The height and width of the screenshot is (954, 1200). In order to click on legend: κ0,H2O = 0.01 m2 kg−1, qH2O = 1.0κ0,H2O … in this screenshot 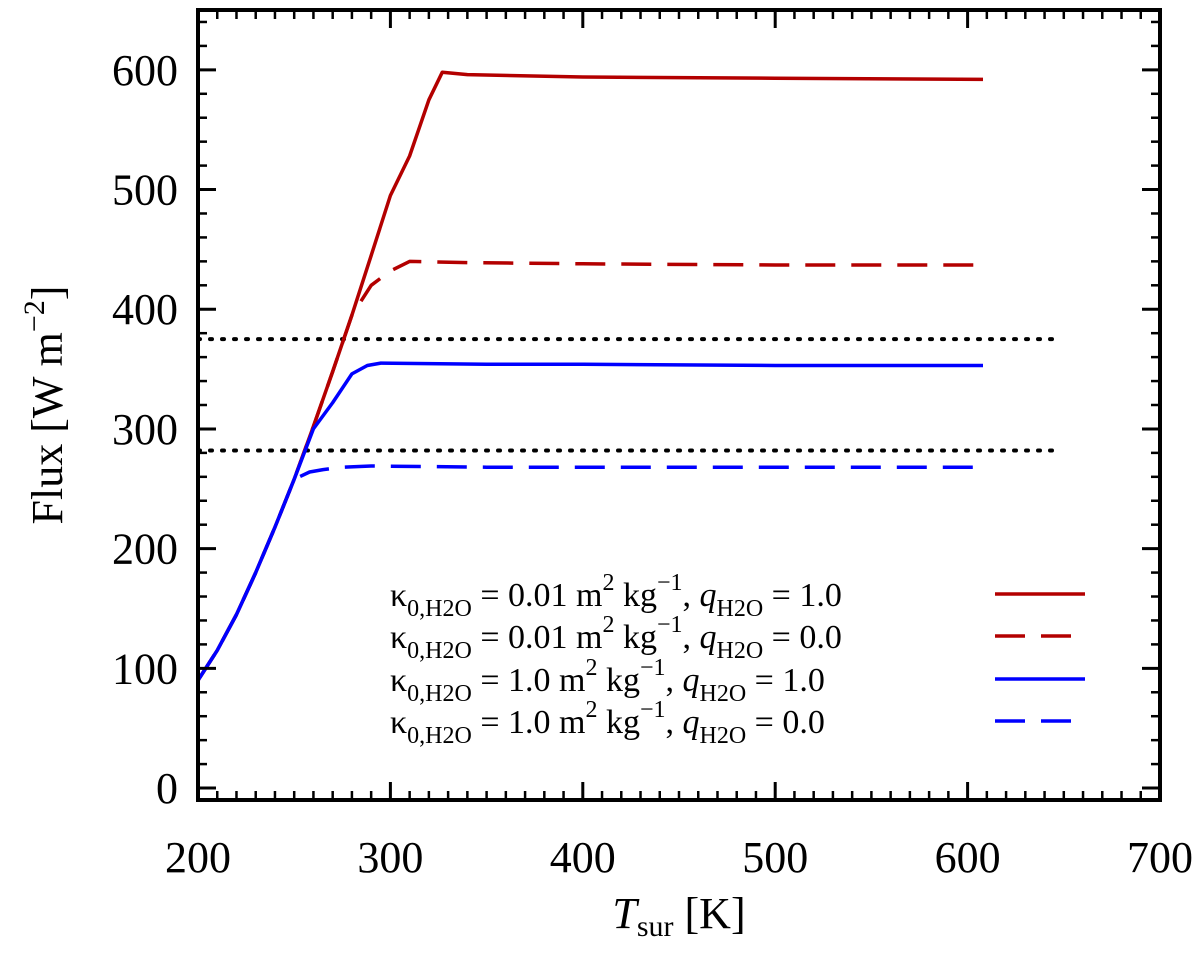, I will do `click(737, 659)`.